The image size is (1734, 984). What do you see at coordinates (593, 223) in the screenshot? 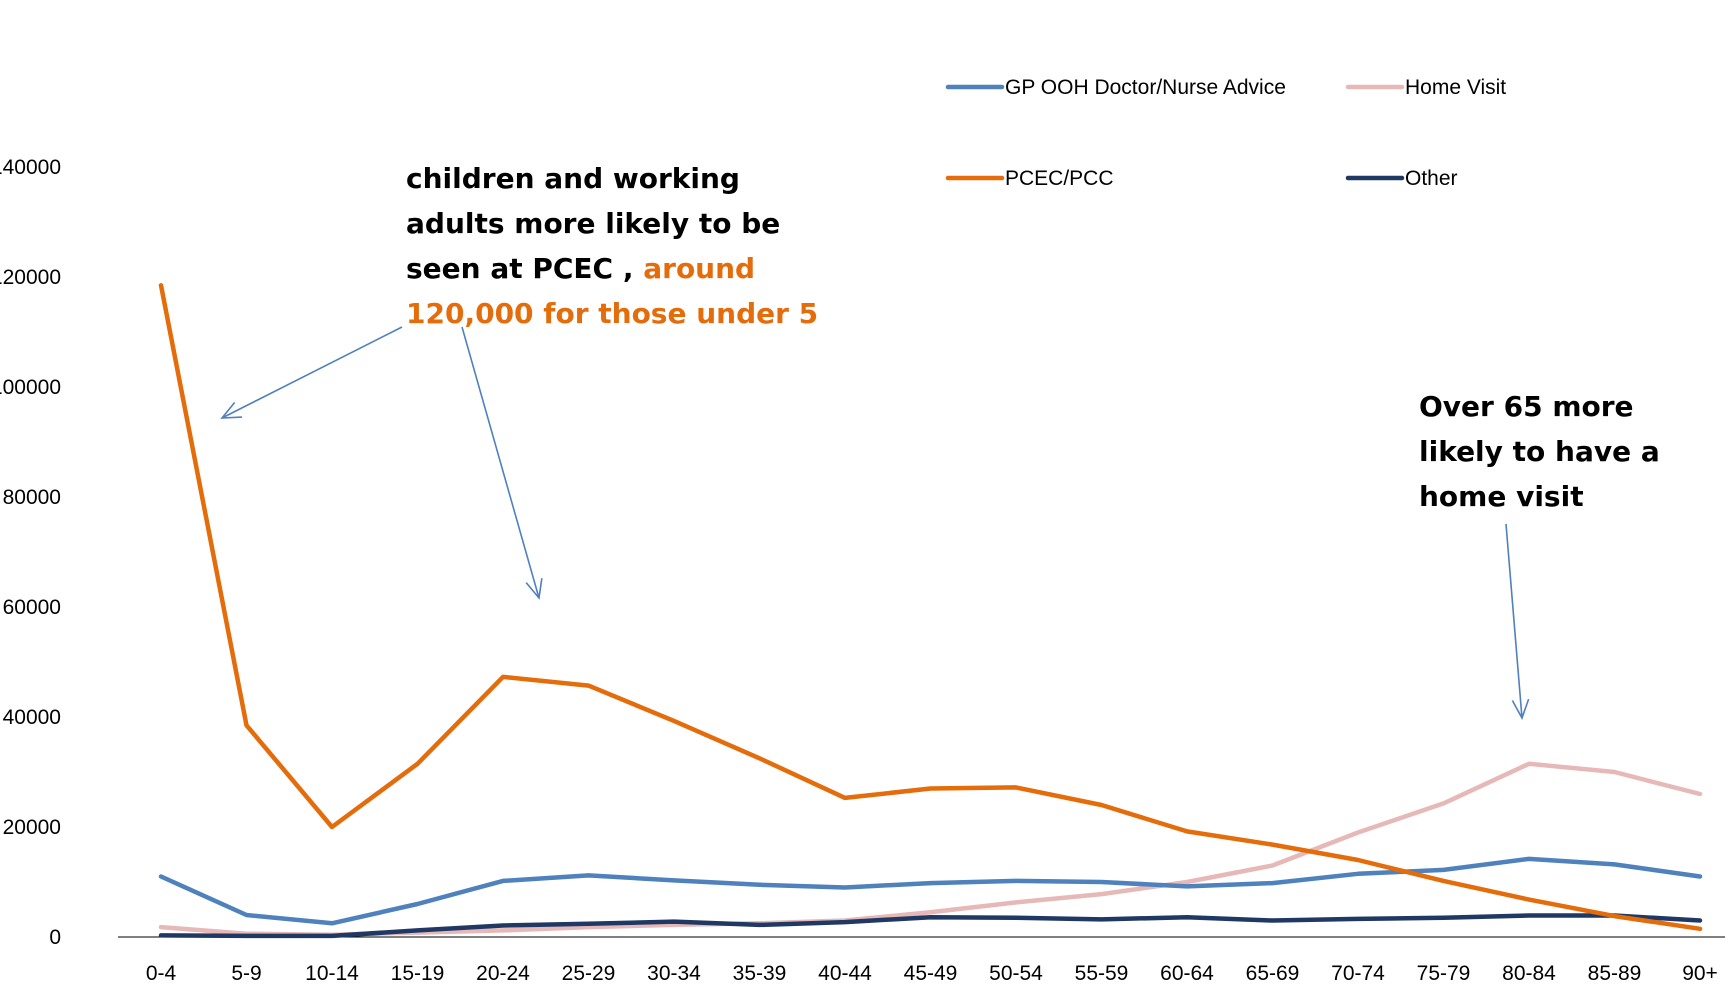
I see `annotation-pcec-line-2: adults more likely to be` at bounding box center [593, 223].